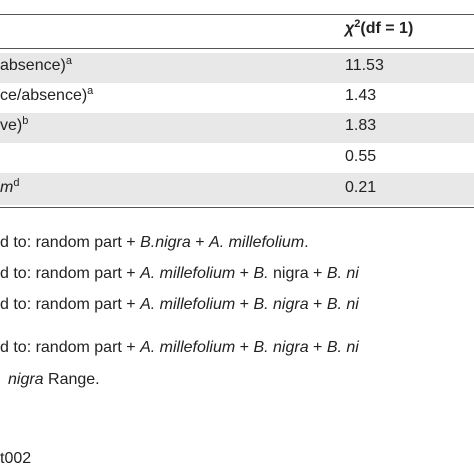  Describe the element at coordinates (361, 95) in the screenshot. I see `row-value: 1.43` at that location.